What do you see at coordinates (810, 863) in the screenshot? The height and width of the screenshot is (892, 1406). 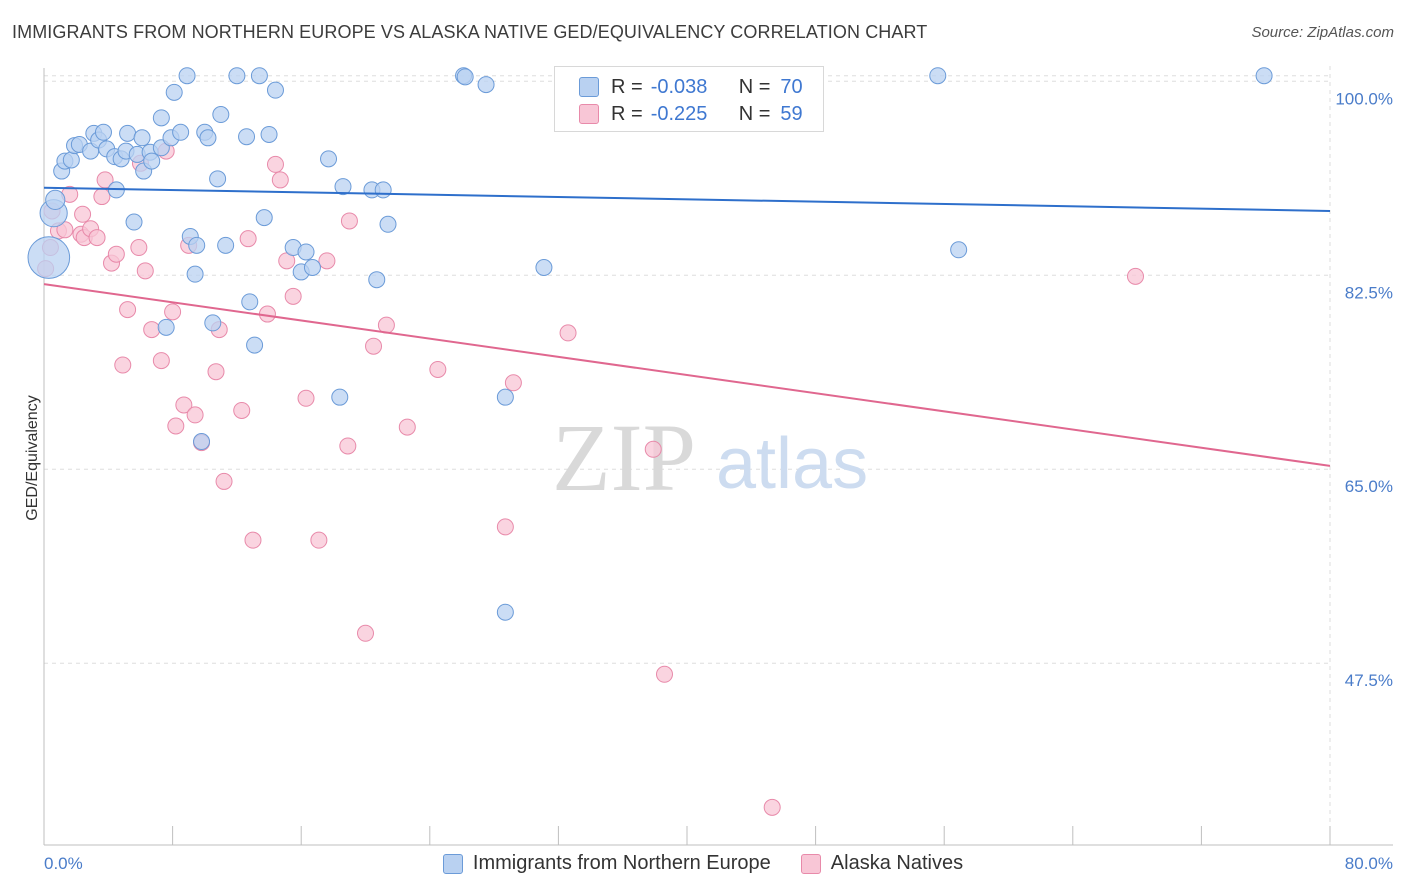 I see `legend-swatch-alaska-natives` at bounding box center [810, 863].